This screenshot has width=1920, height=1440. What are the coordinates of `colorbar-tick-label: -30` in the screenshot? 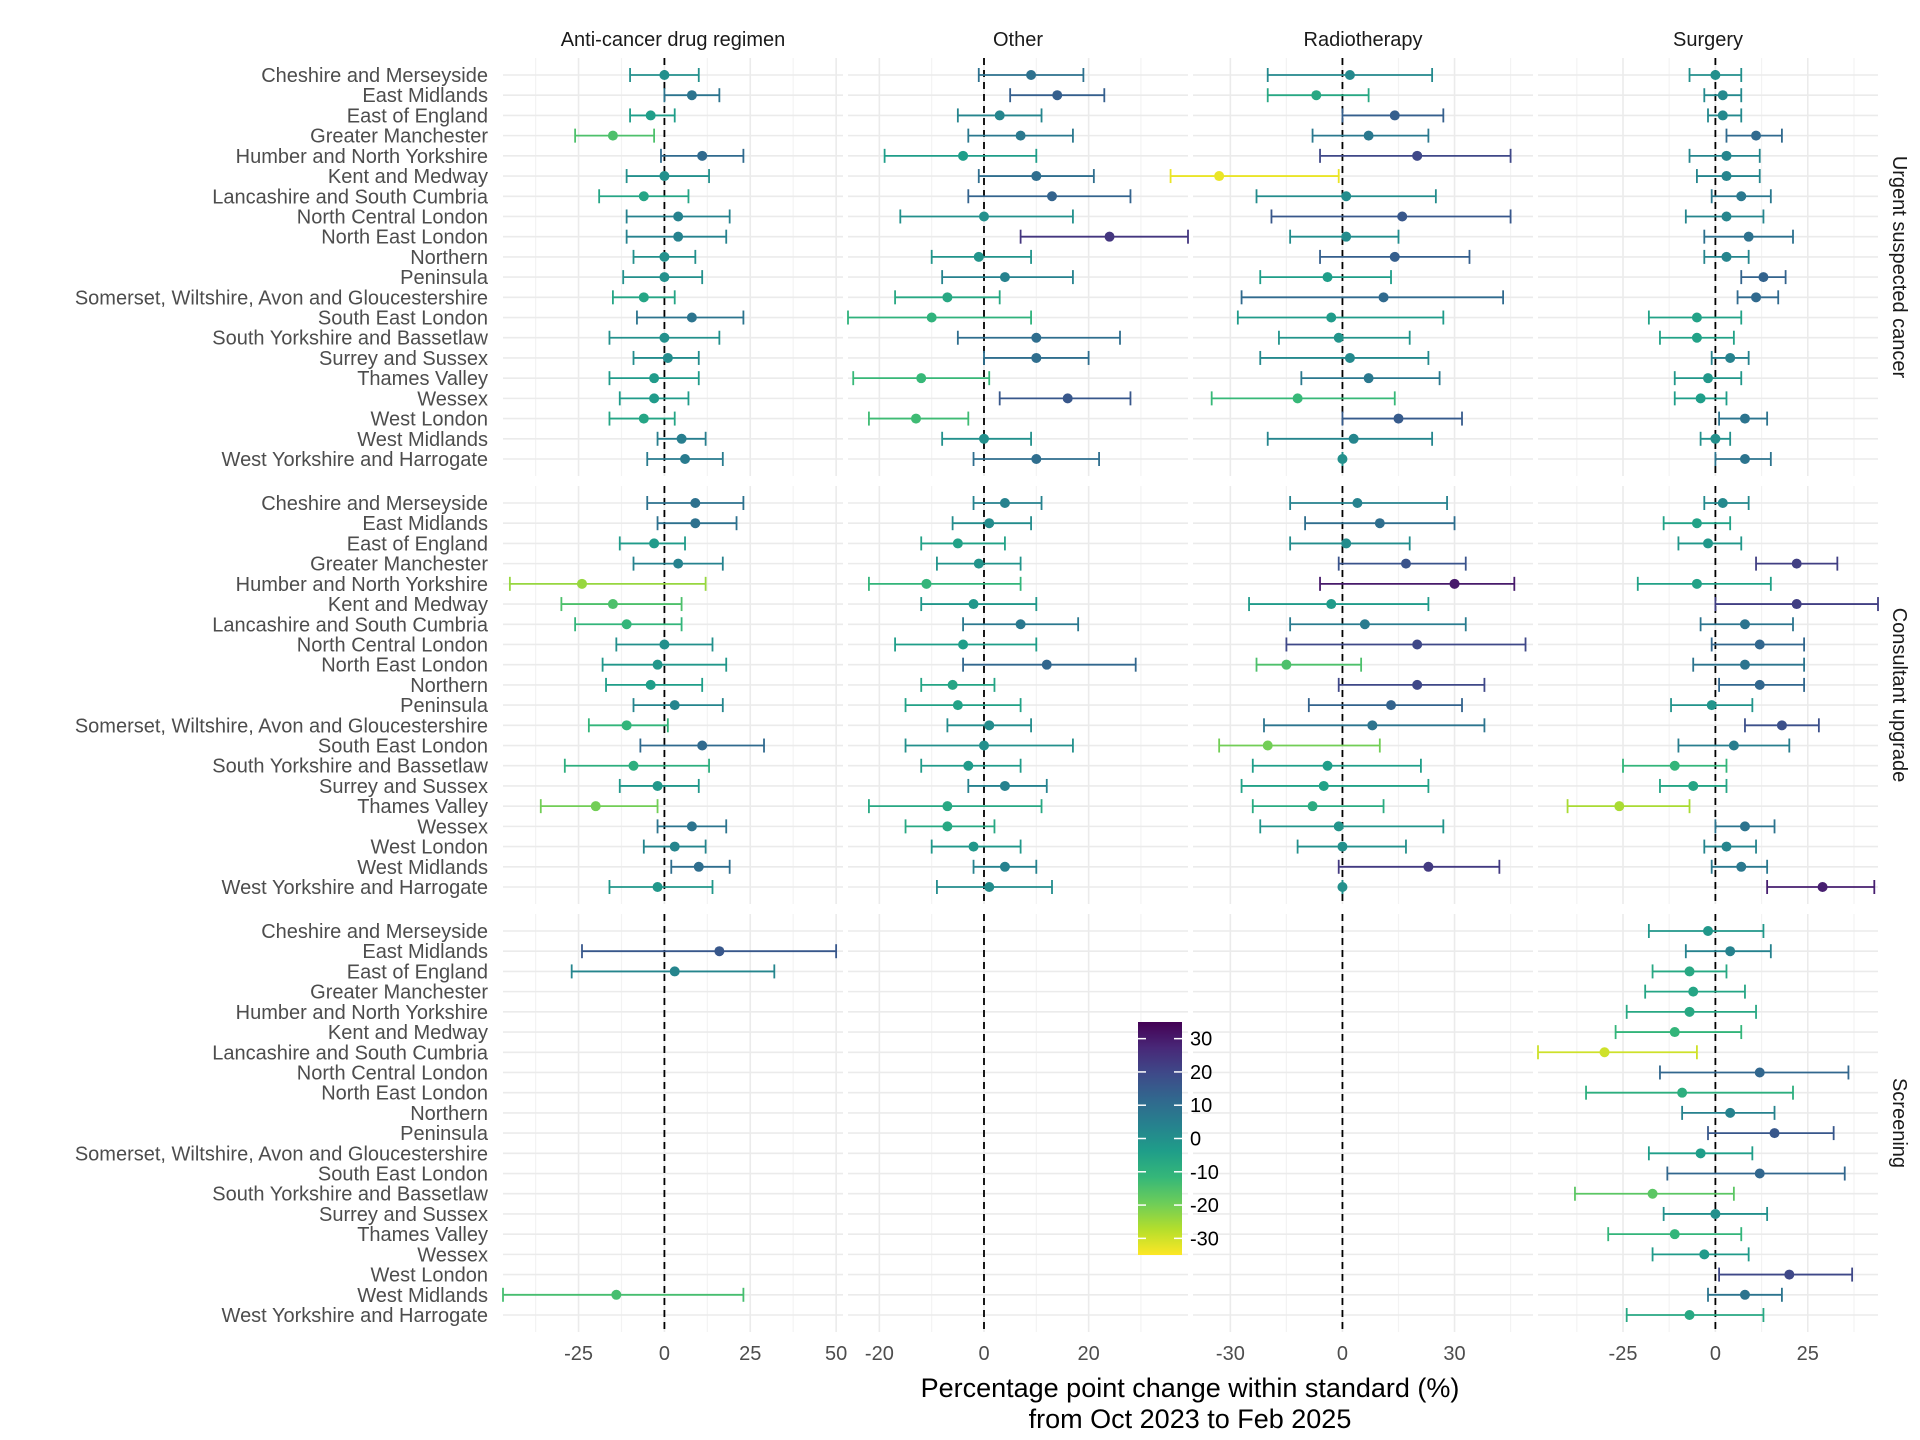 It's located at (1204, 1239).